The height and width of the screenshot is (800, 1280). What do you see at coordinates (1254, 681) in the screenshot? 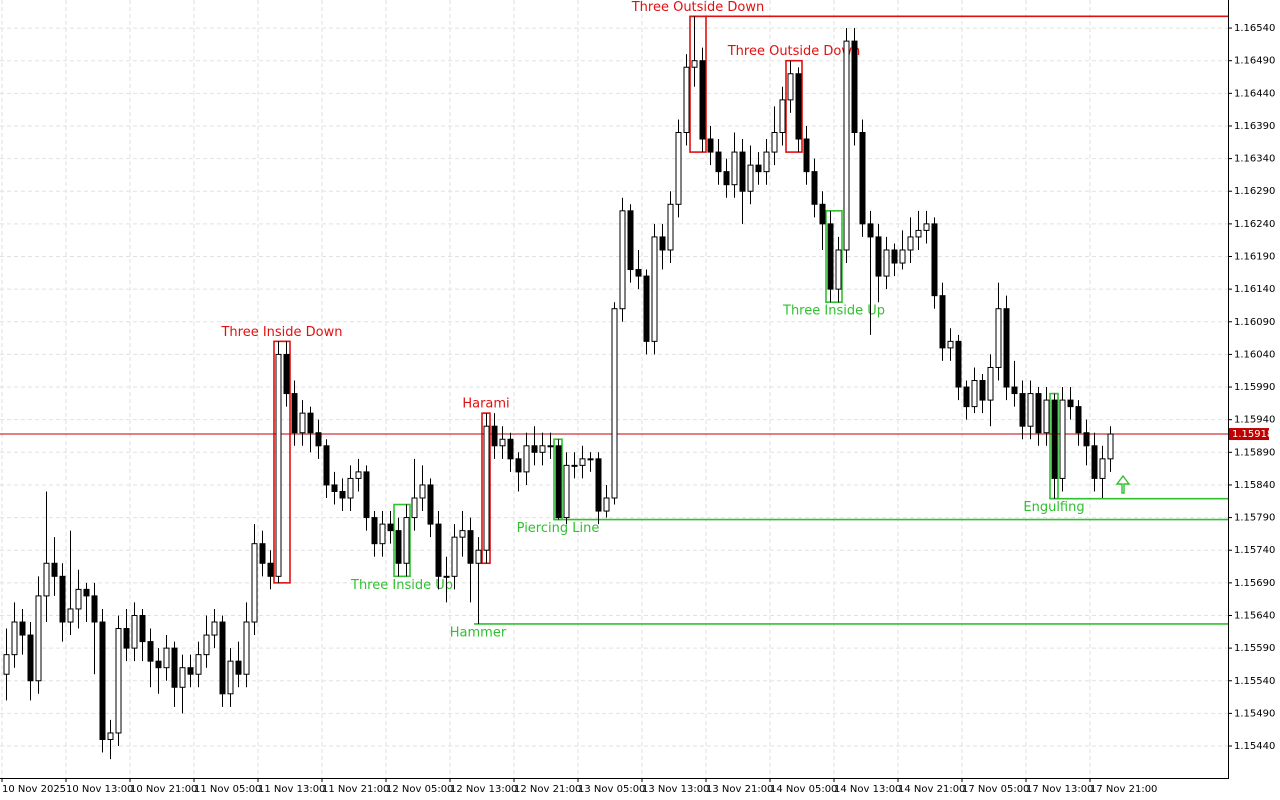
I see `y-tick-label: 1.15540` at bounding box center [1254, 681].